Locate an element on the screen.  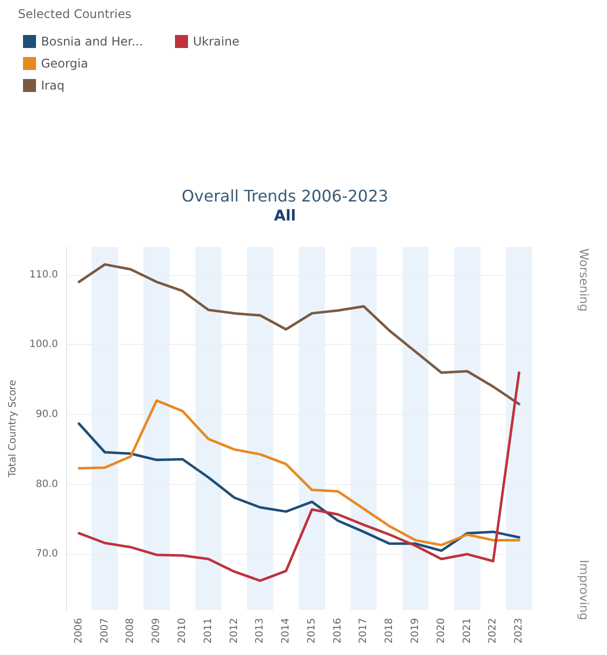
legend-label: Iraq is located at coordinates (52, 85).